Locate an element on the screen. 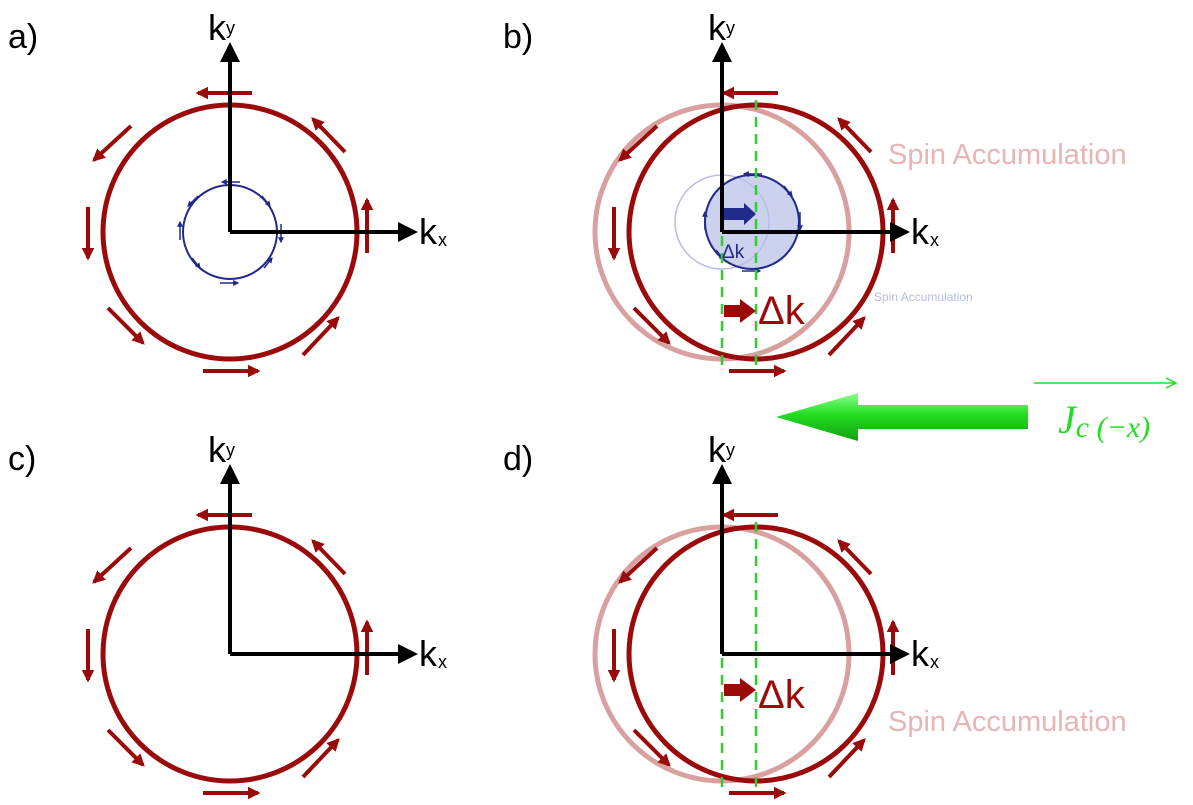 The width and height of the screenshot is (1193, 805). current-direction: Jc (−x) is located at coordinates (977, 410).